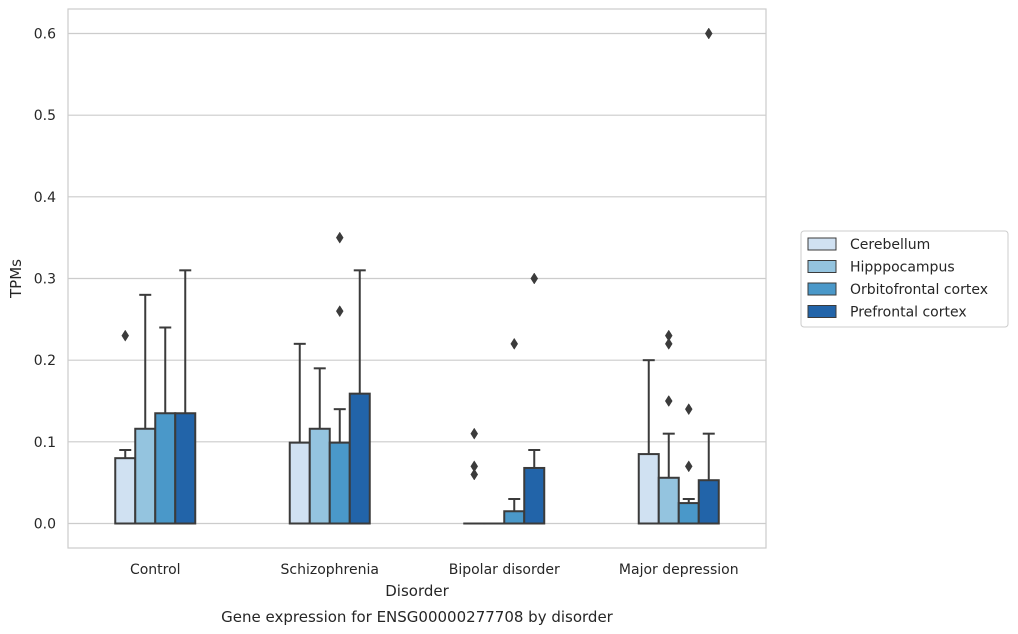 This screenshot has width=1018, height=634. What do you see at coordinates (45, 361) in the screenshot?
I see `y-tick-label: 0.2` at bounding box center [45, 361].